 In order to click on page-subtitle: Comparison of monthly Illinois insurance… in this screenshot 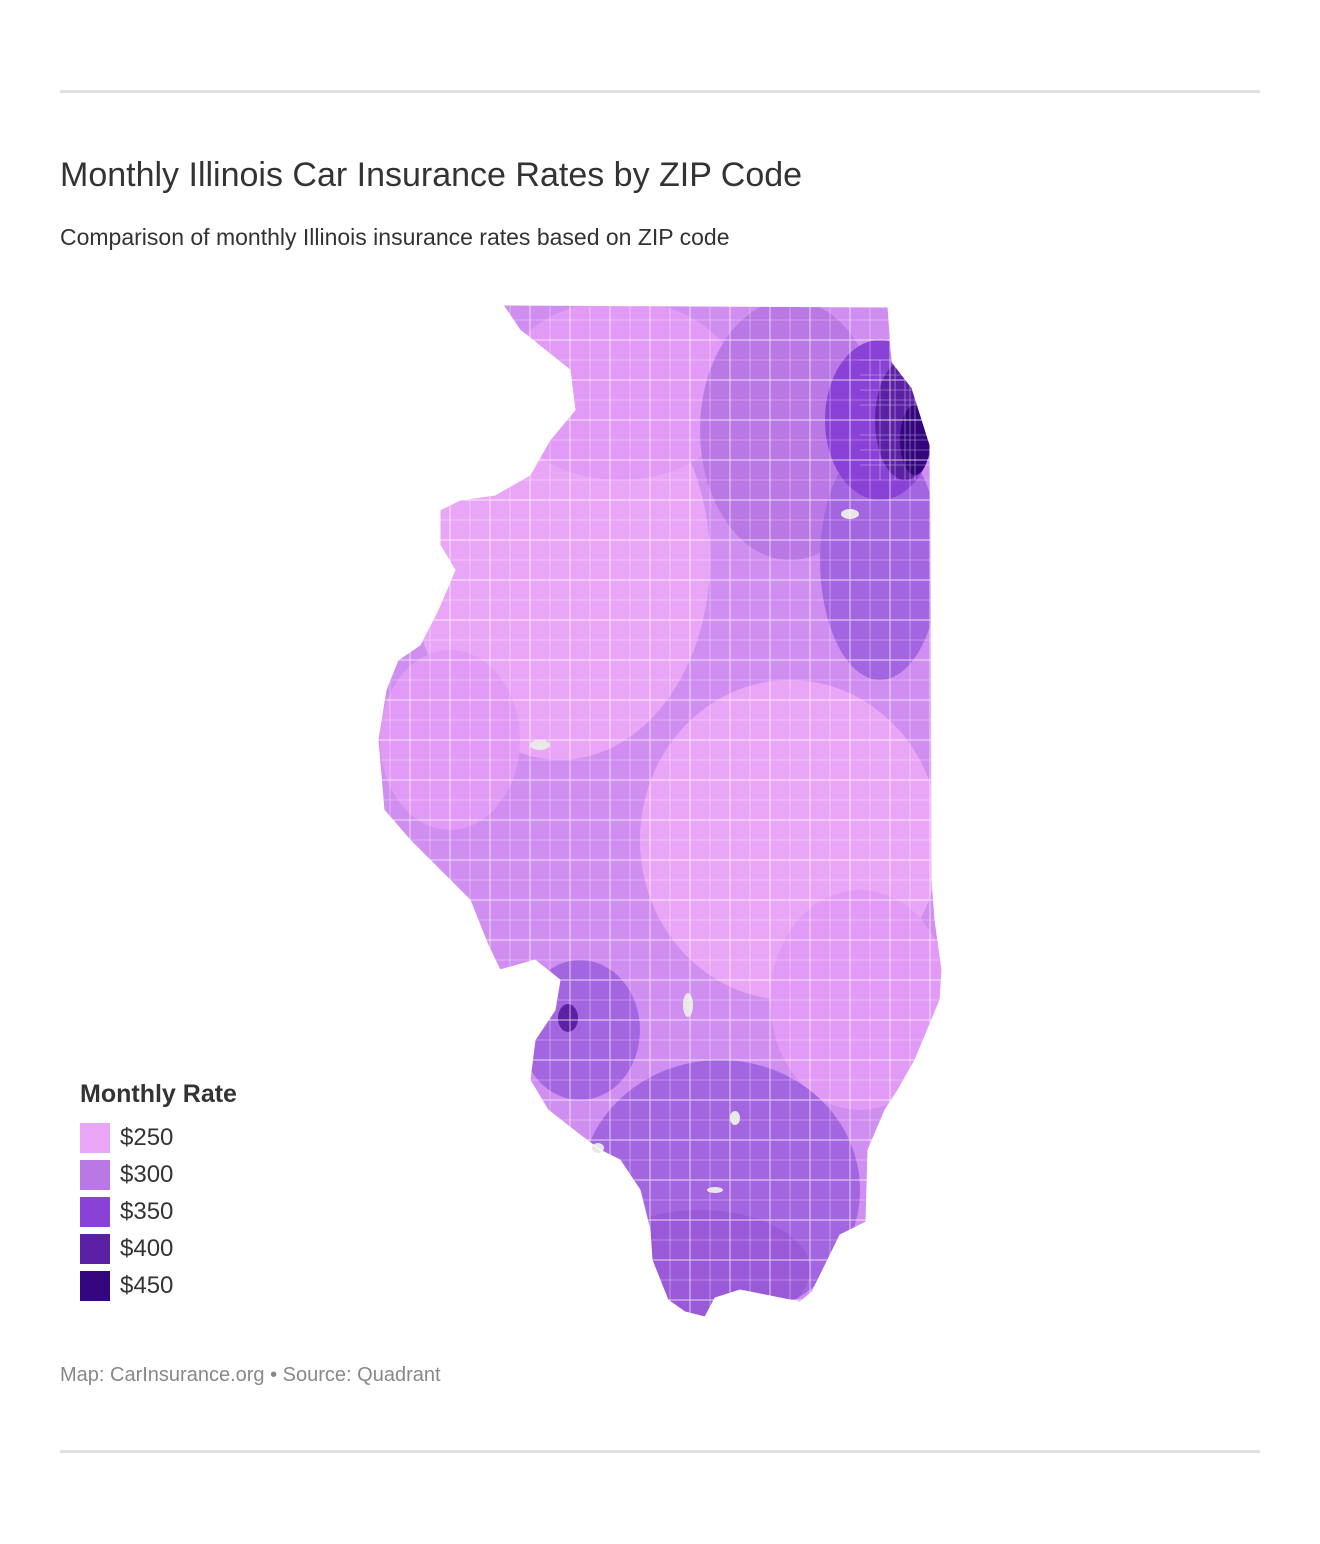, I will do `click(395, 237)`.